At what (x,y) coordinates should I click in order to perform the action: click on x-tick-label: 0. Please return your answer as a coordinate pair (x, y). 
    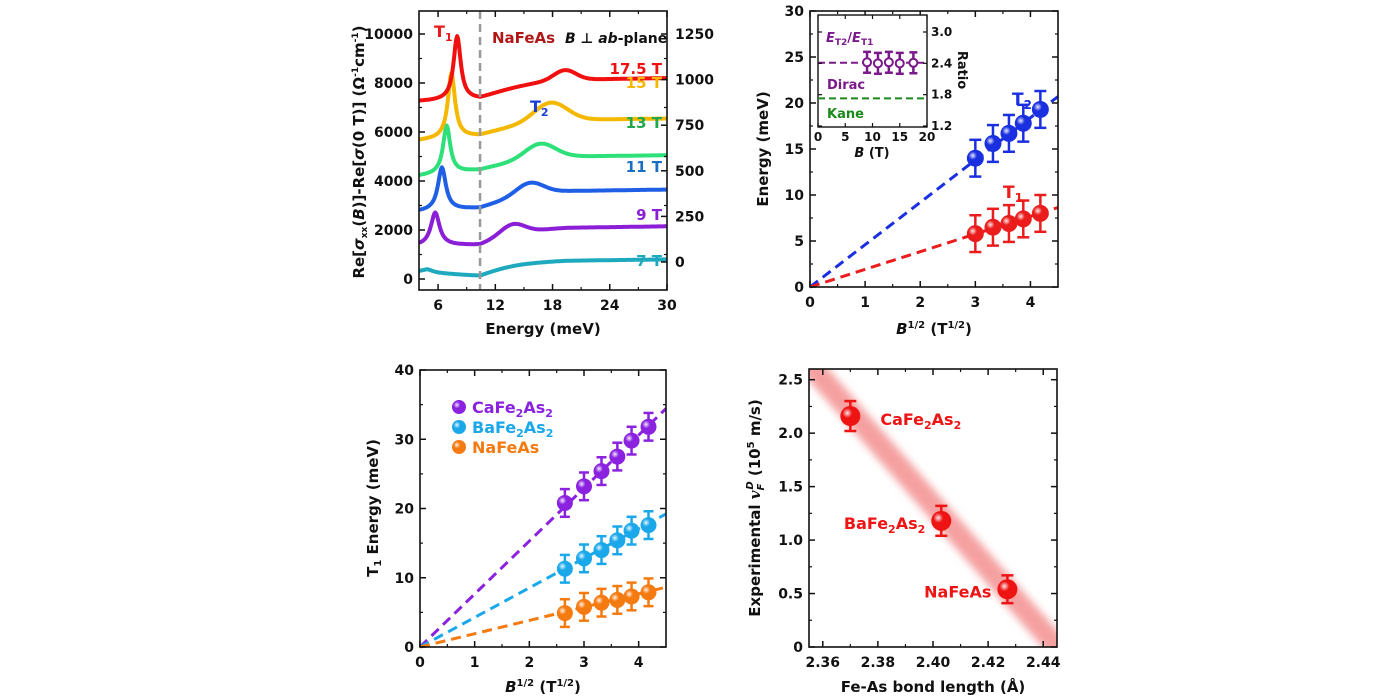
    Looking at the image, I should click on (420, 663).